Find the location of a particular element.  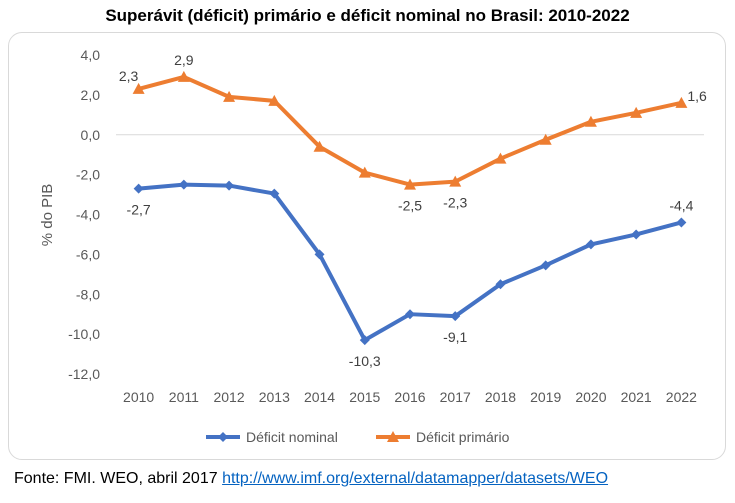

y-tick-label: -2,0 is located at coordinates (88, 175).